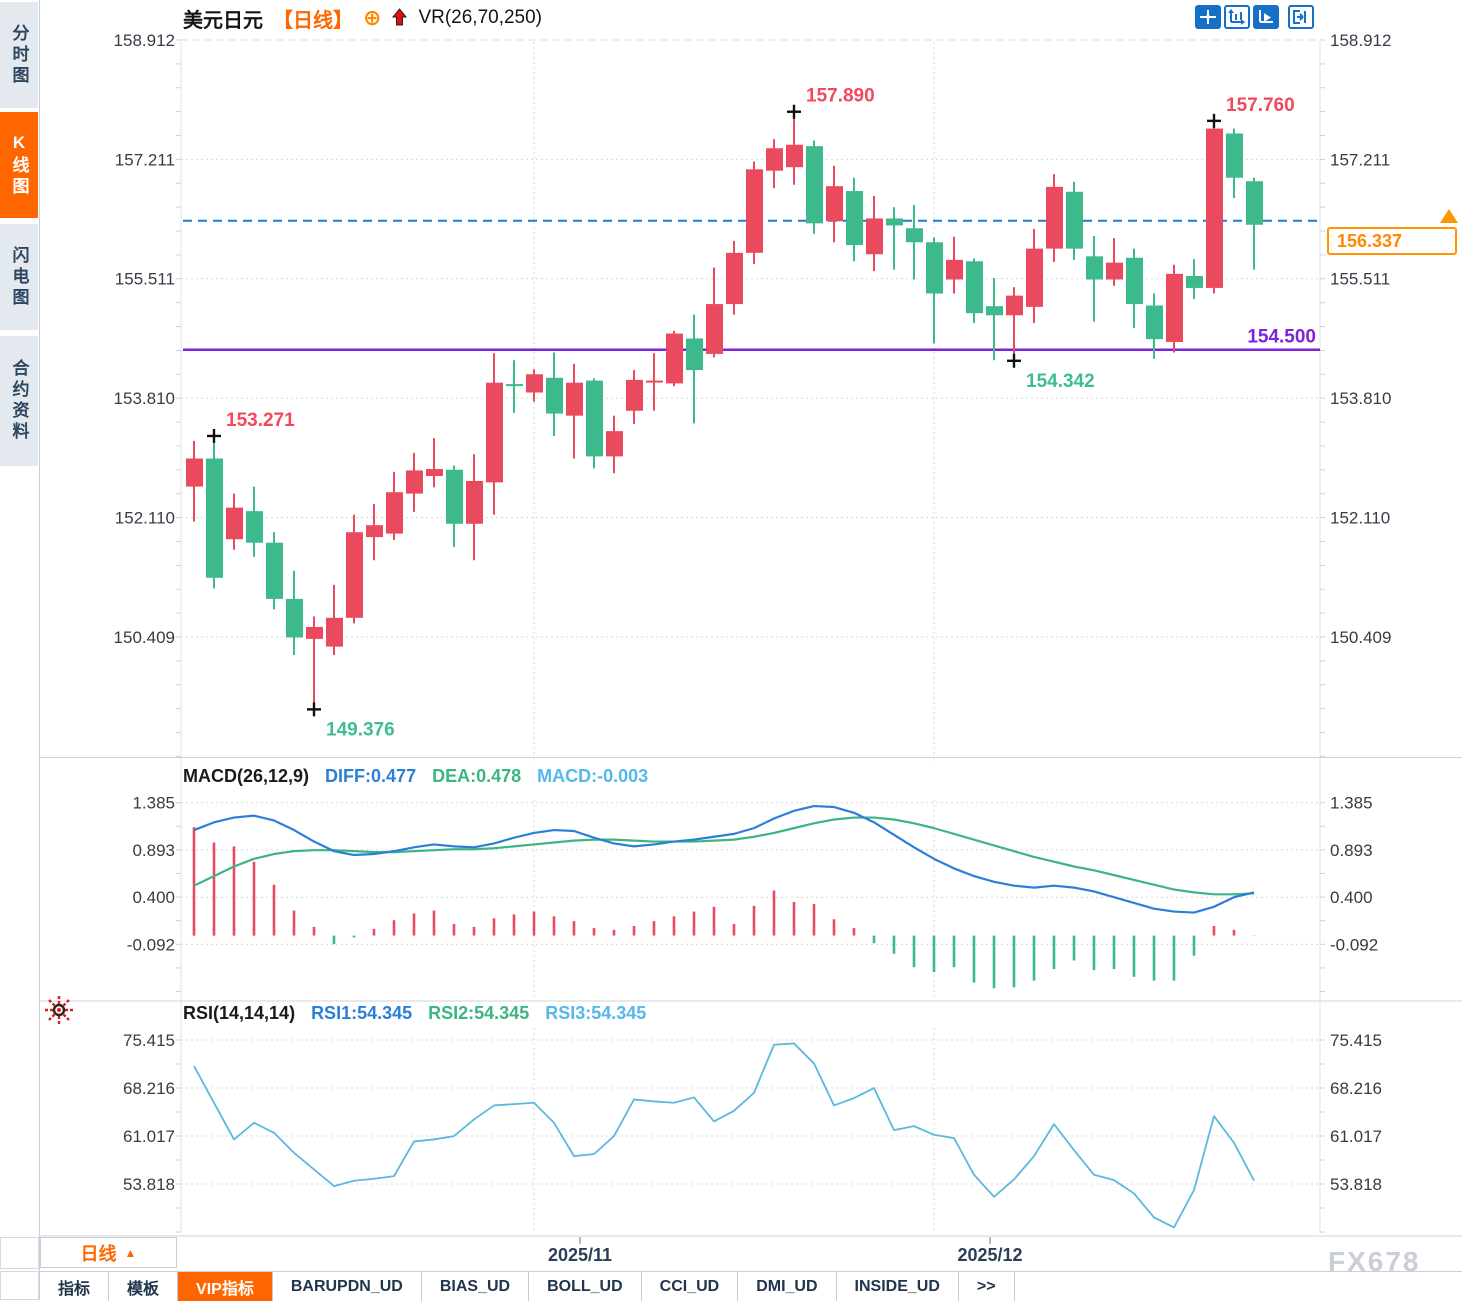 Image resolution: width=1462 pixels, height=1301 pixels. What do you see at coordinates (313, 20) in the screenshot?
I see `period-tag: 【日线】` at bounding box center [313, 20].